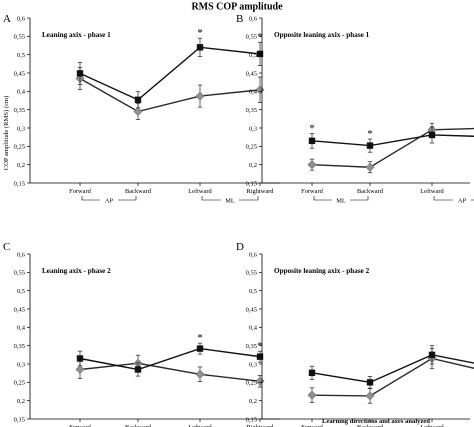 The image size is (474, 427). I want to click on x-tick-label: Rightward, so click(261, 425).